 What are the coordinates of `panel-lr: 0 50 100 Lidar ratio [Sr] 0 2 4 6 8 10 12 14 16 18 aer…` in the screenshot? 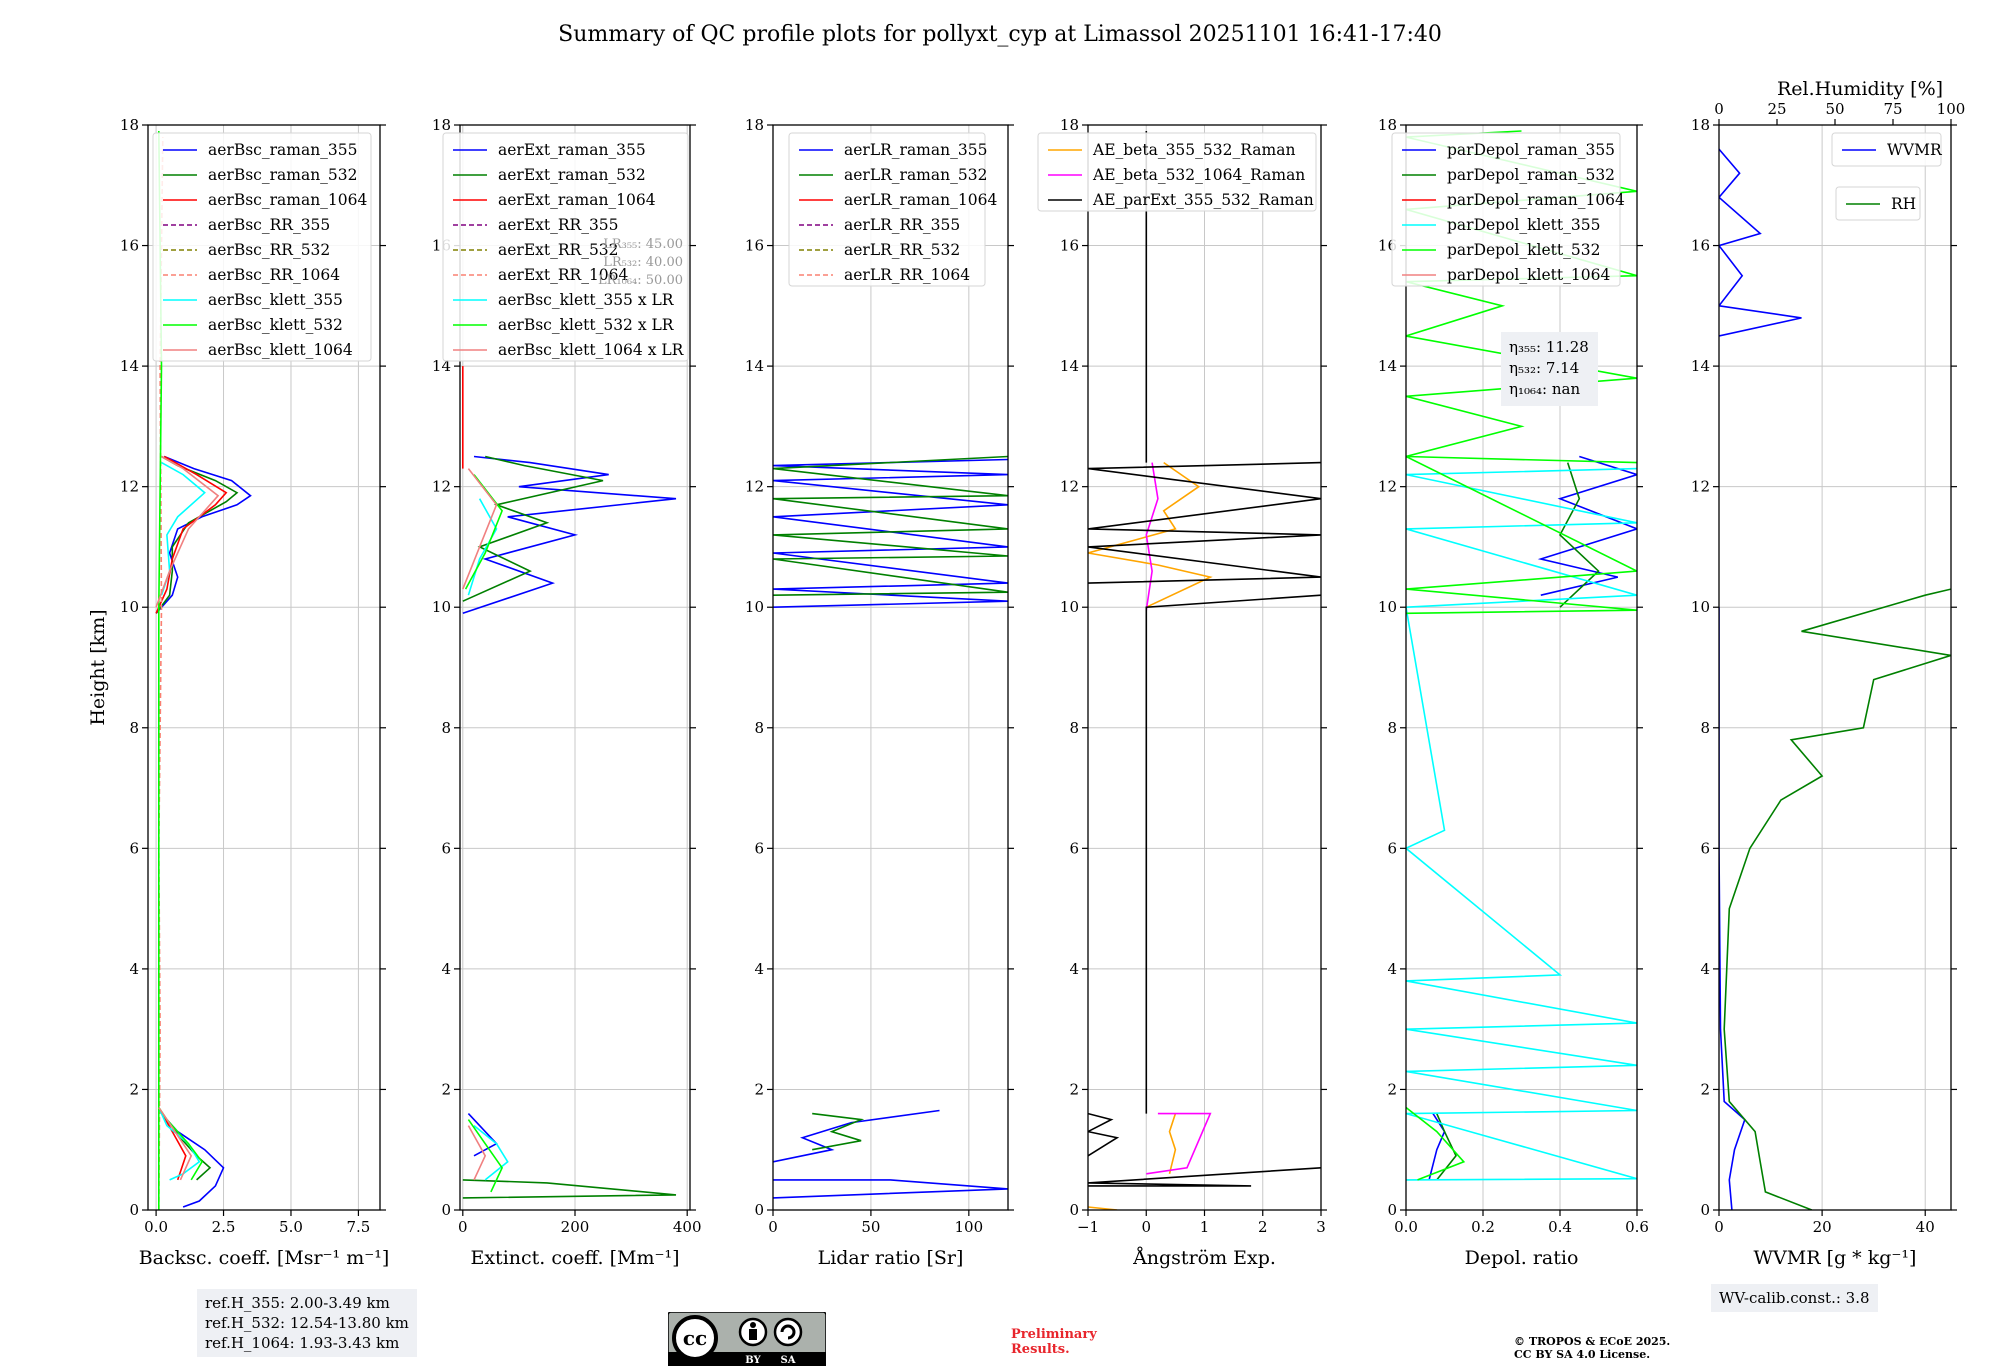 It's located at (879, 692).